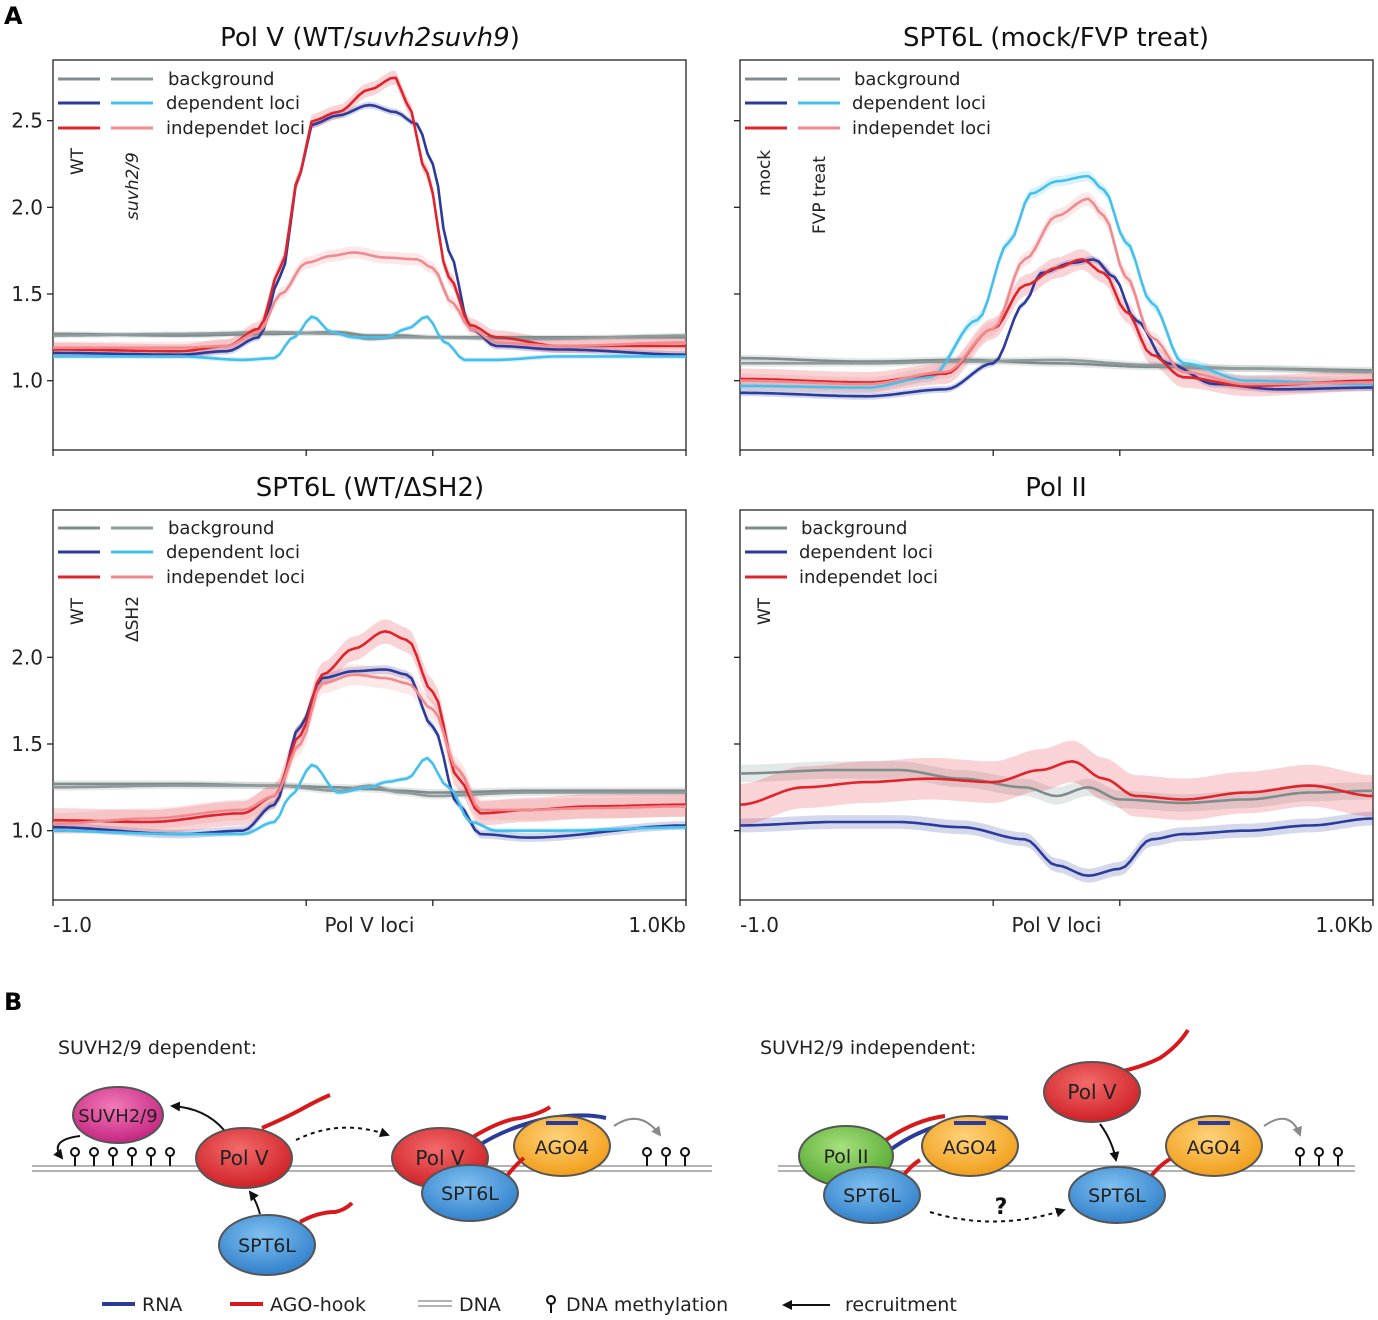 The width and height of the screenshot is (1378, 1320). Describe the element at coordinates (637, 1127) in the screenshot. I see `arrow-ago4-to-methylation` at that location.